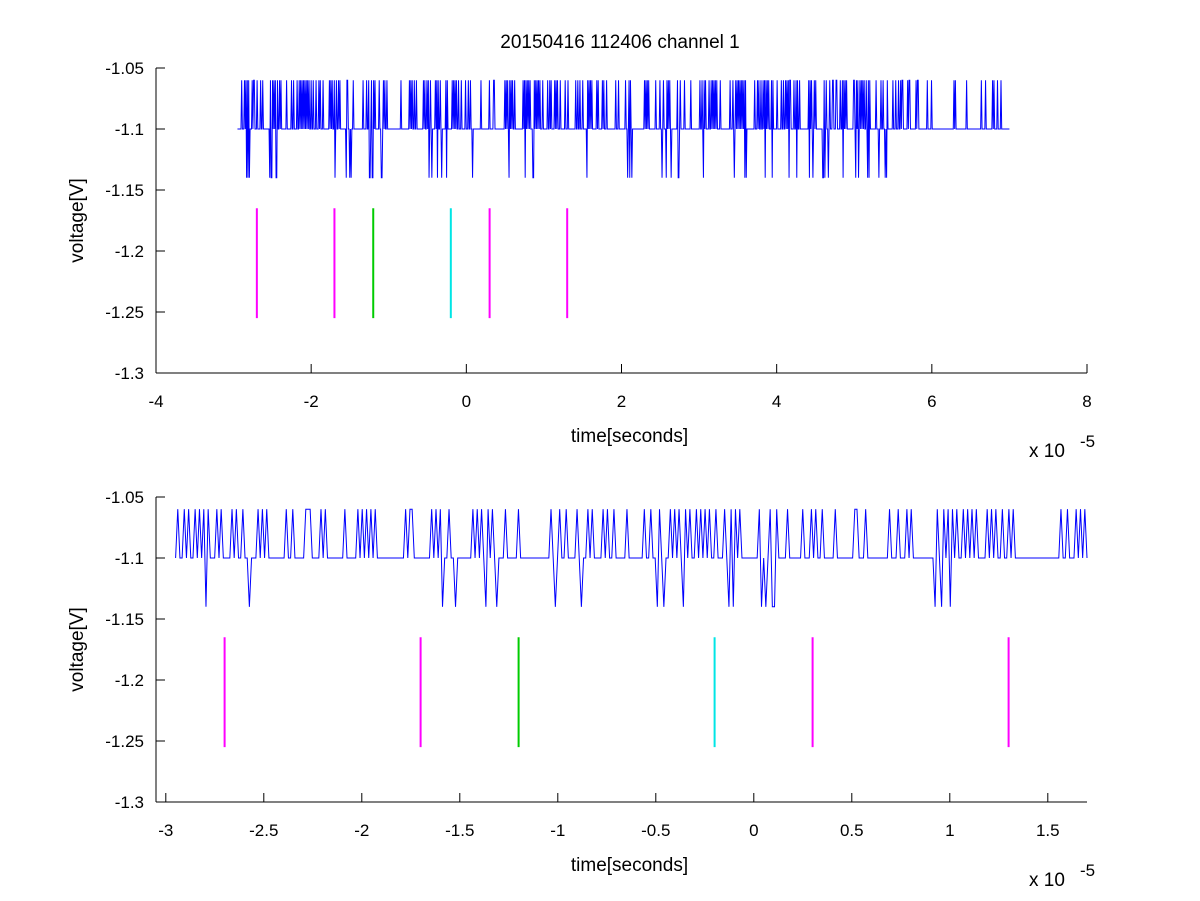 Image resolution: width=1200 pixels, height=901 pixels. I want to click on x-tick-label: -1, so click(557, 830).